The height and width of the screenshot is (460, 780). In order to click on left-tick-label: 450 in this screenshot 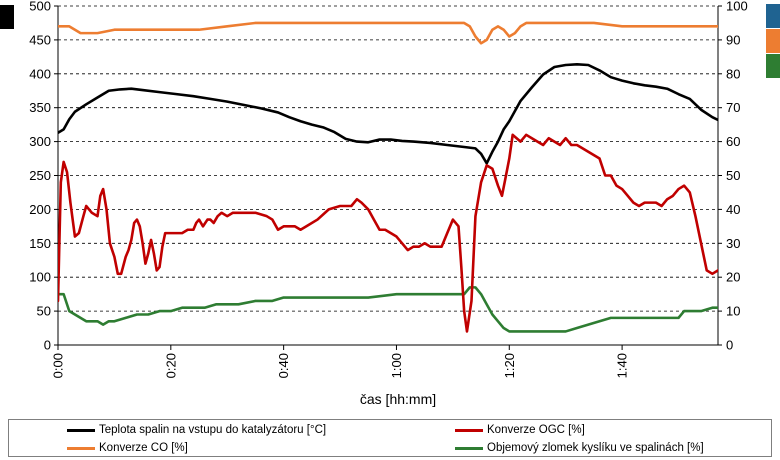, I will do `click(40, 39)`.